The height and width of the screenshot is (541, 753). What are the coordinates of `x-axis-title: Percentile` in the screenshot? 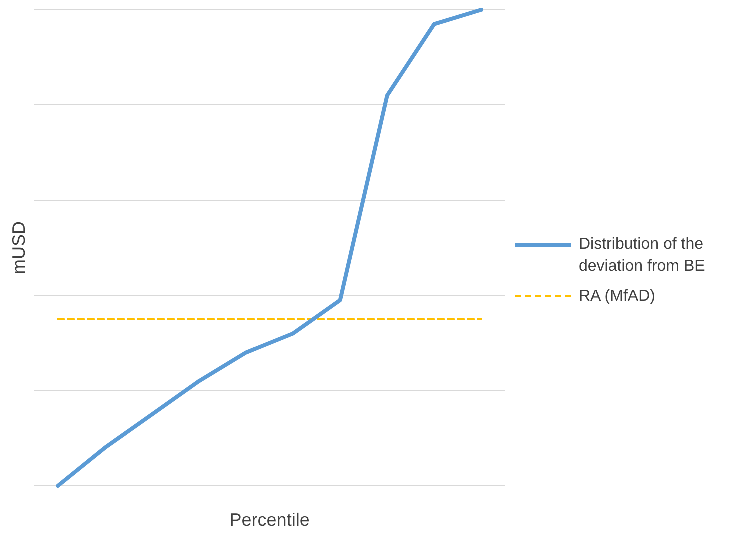 It's located at (270, 520).